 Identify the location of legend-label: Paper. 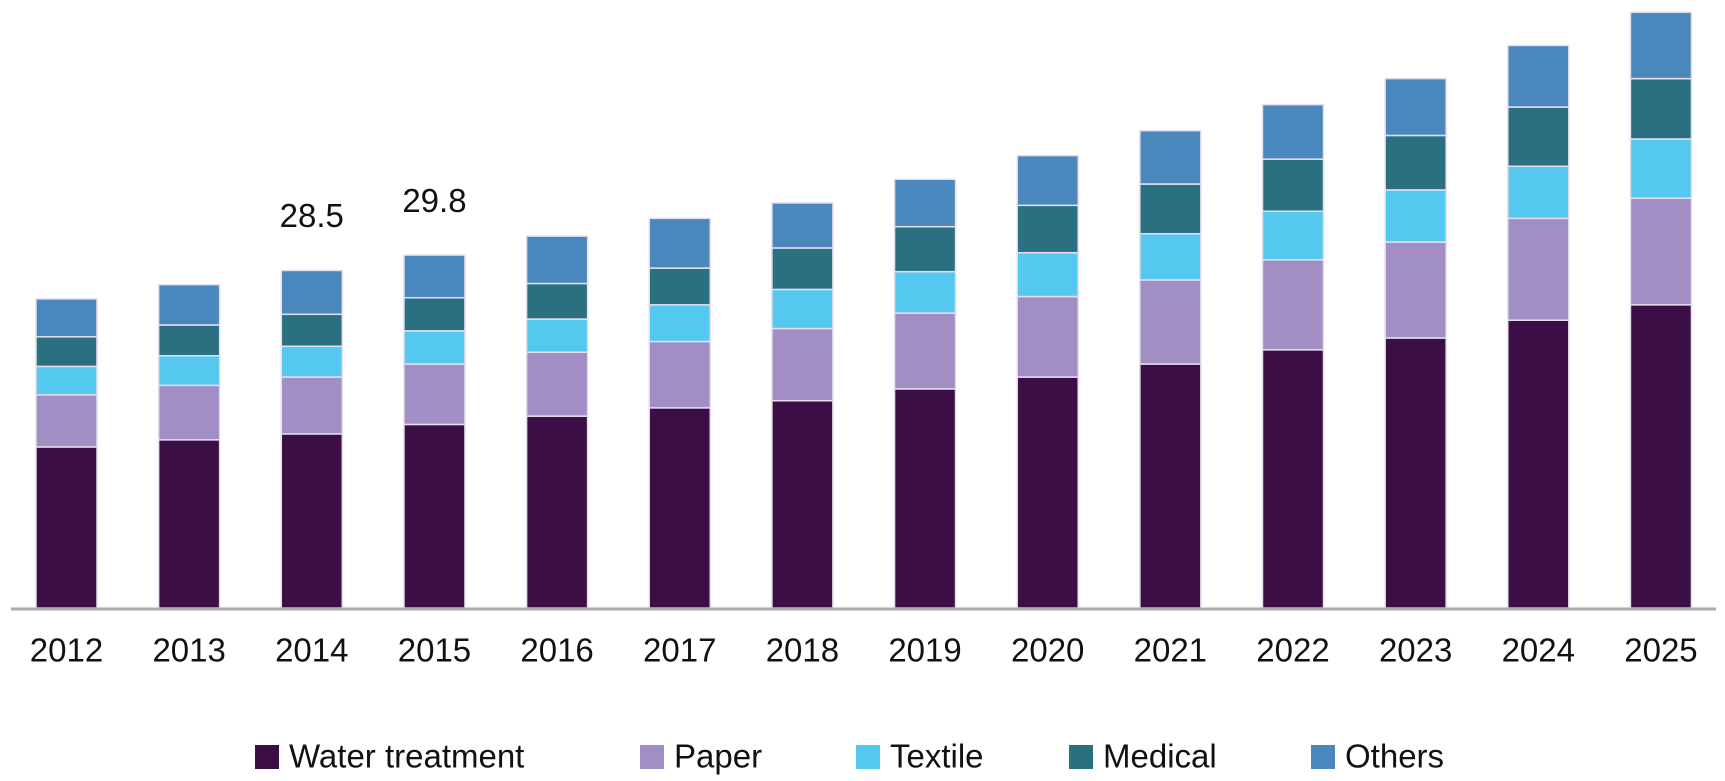
(718, 756).